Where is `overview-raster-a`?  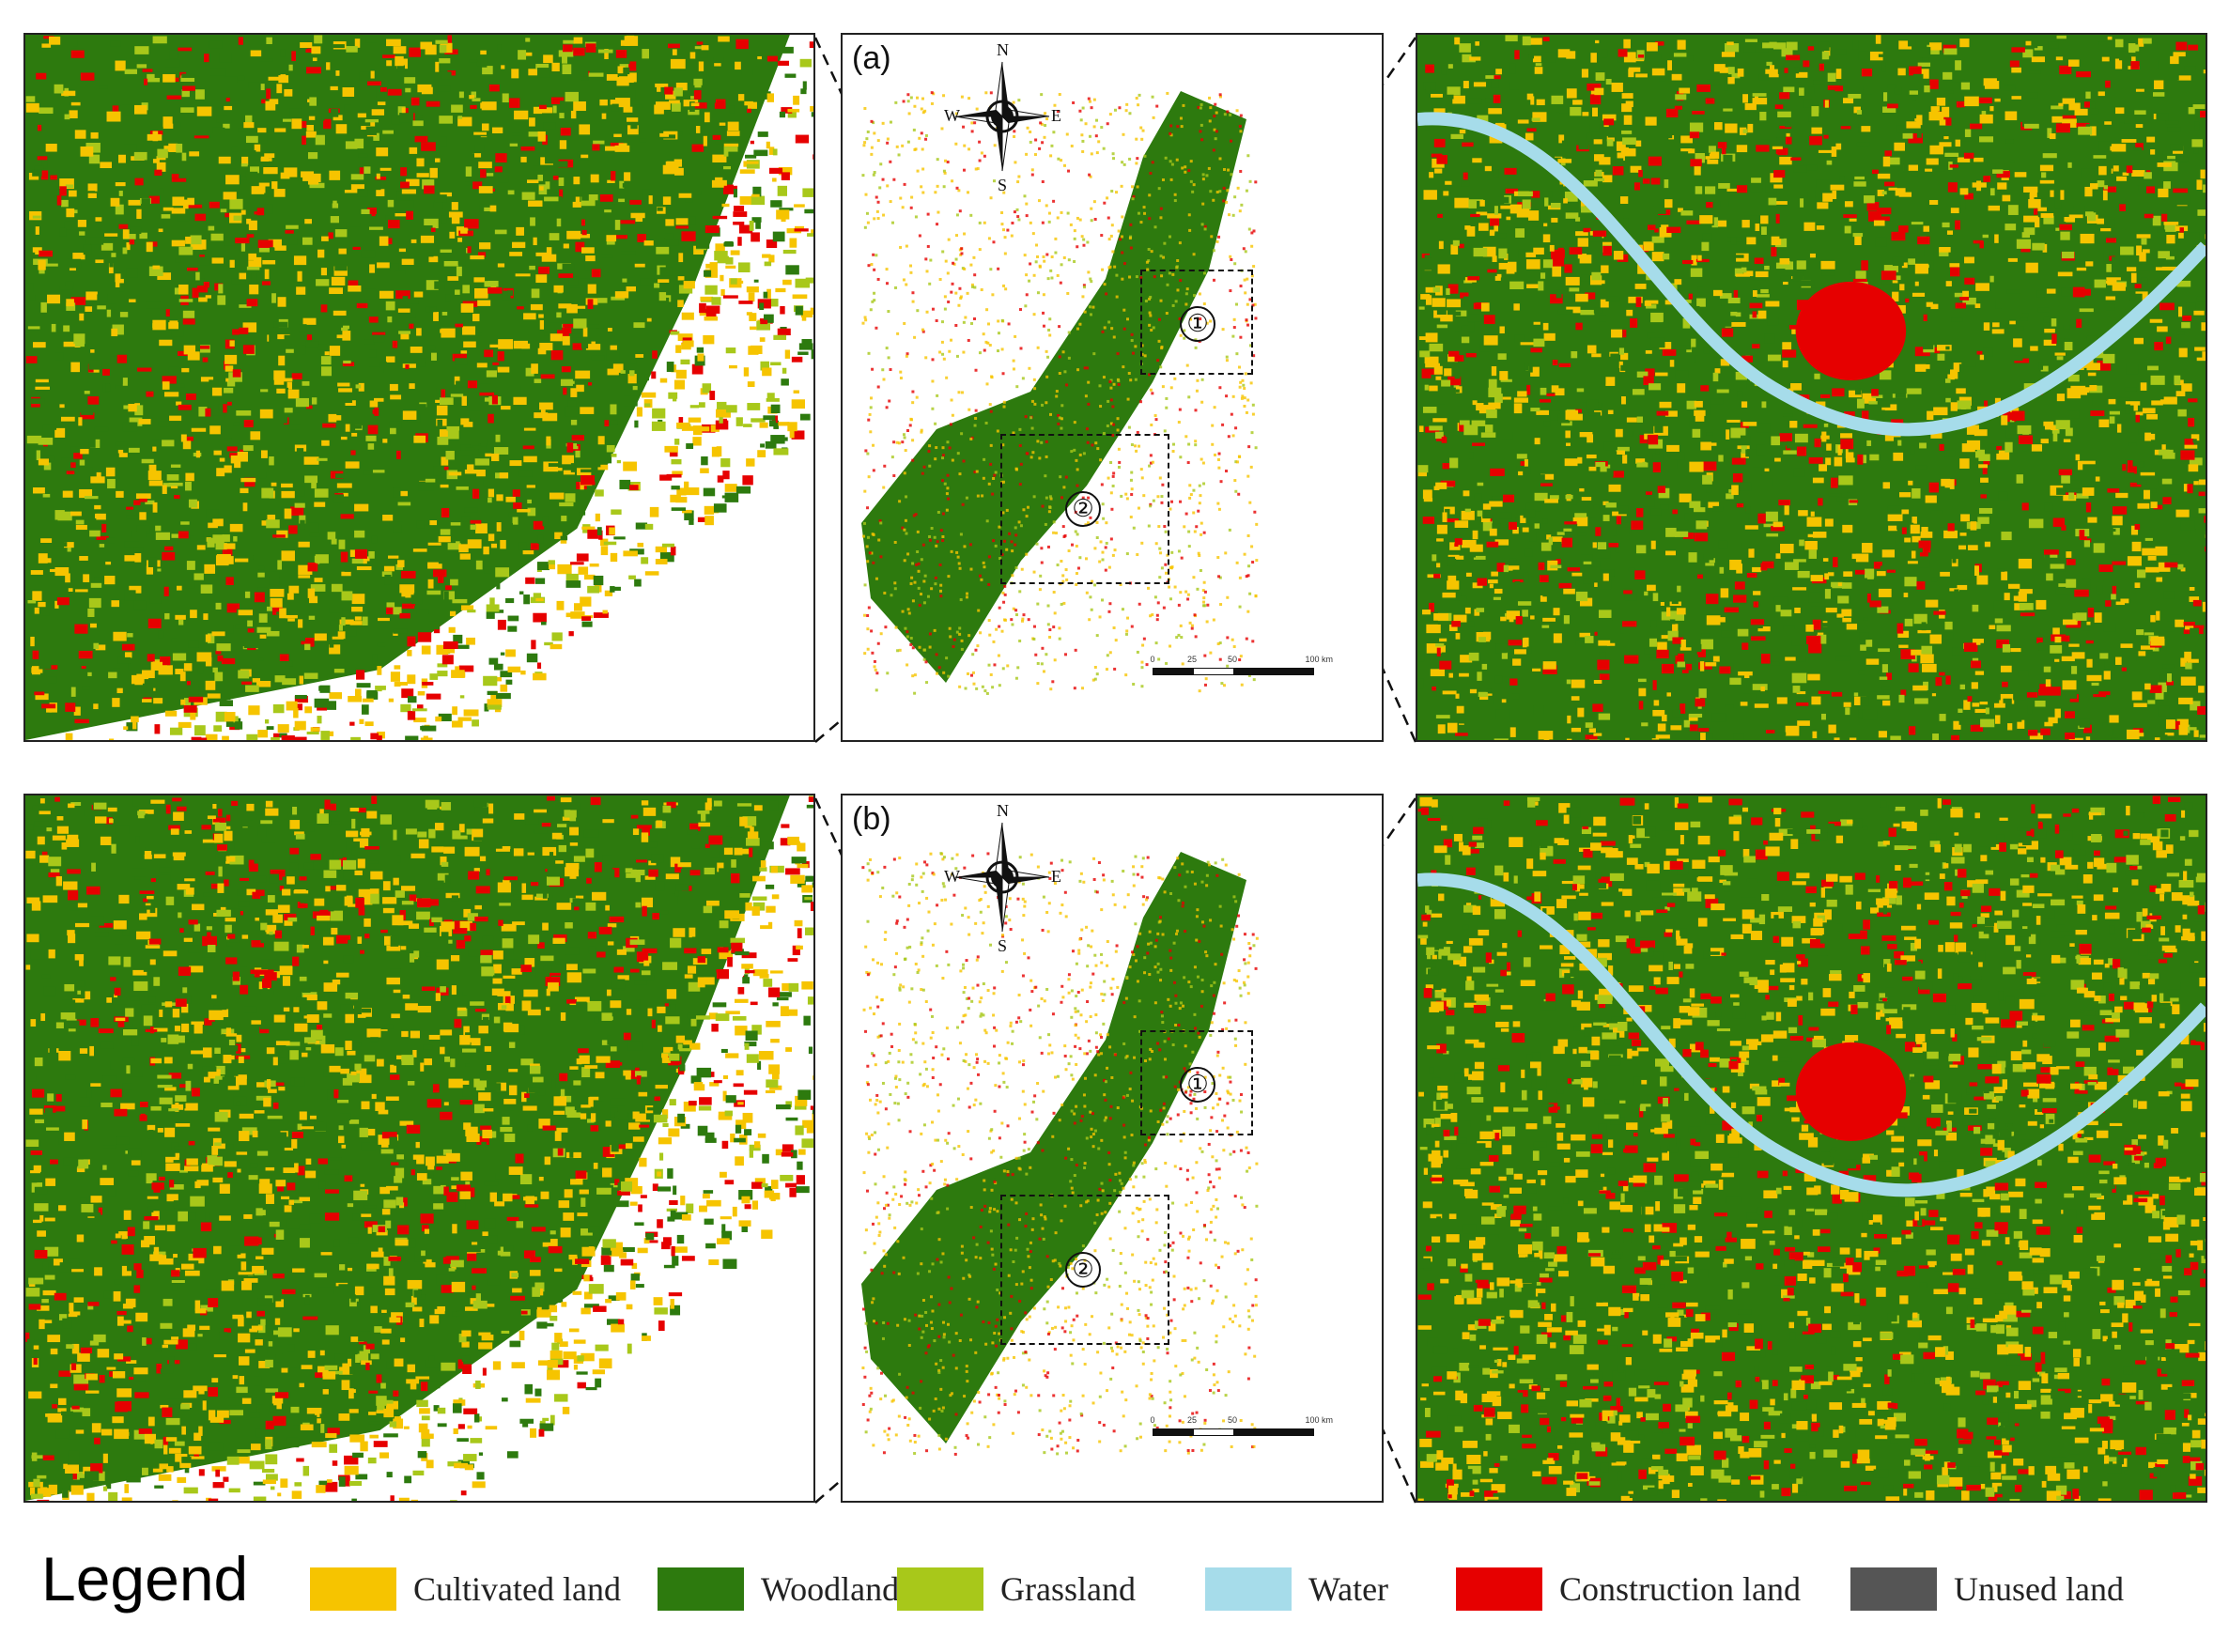 overview-raster-a is located at coordinates (1112, 387).